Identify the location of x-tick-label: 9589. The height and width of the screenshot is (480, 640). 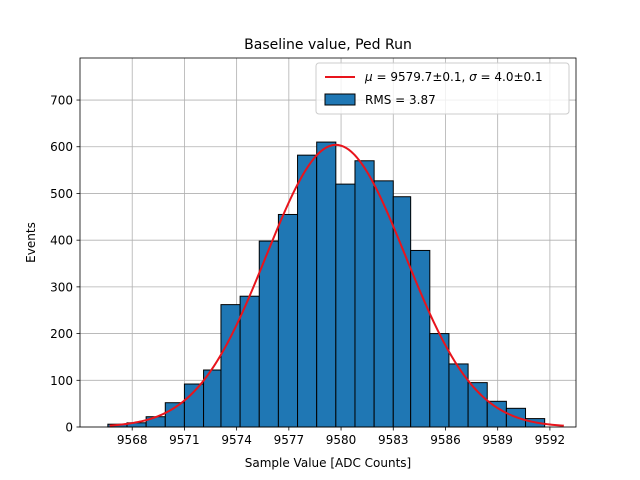
(497, 440).